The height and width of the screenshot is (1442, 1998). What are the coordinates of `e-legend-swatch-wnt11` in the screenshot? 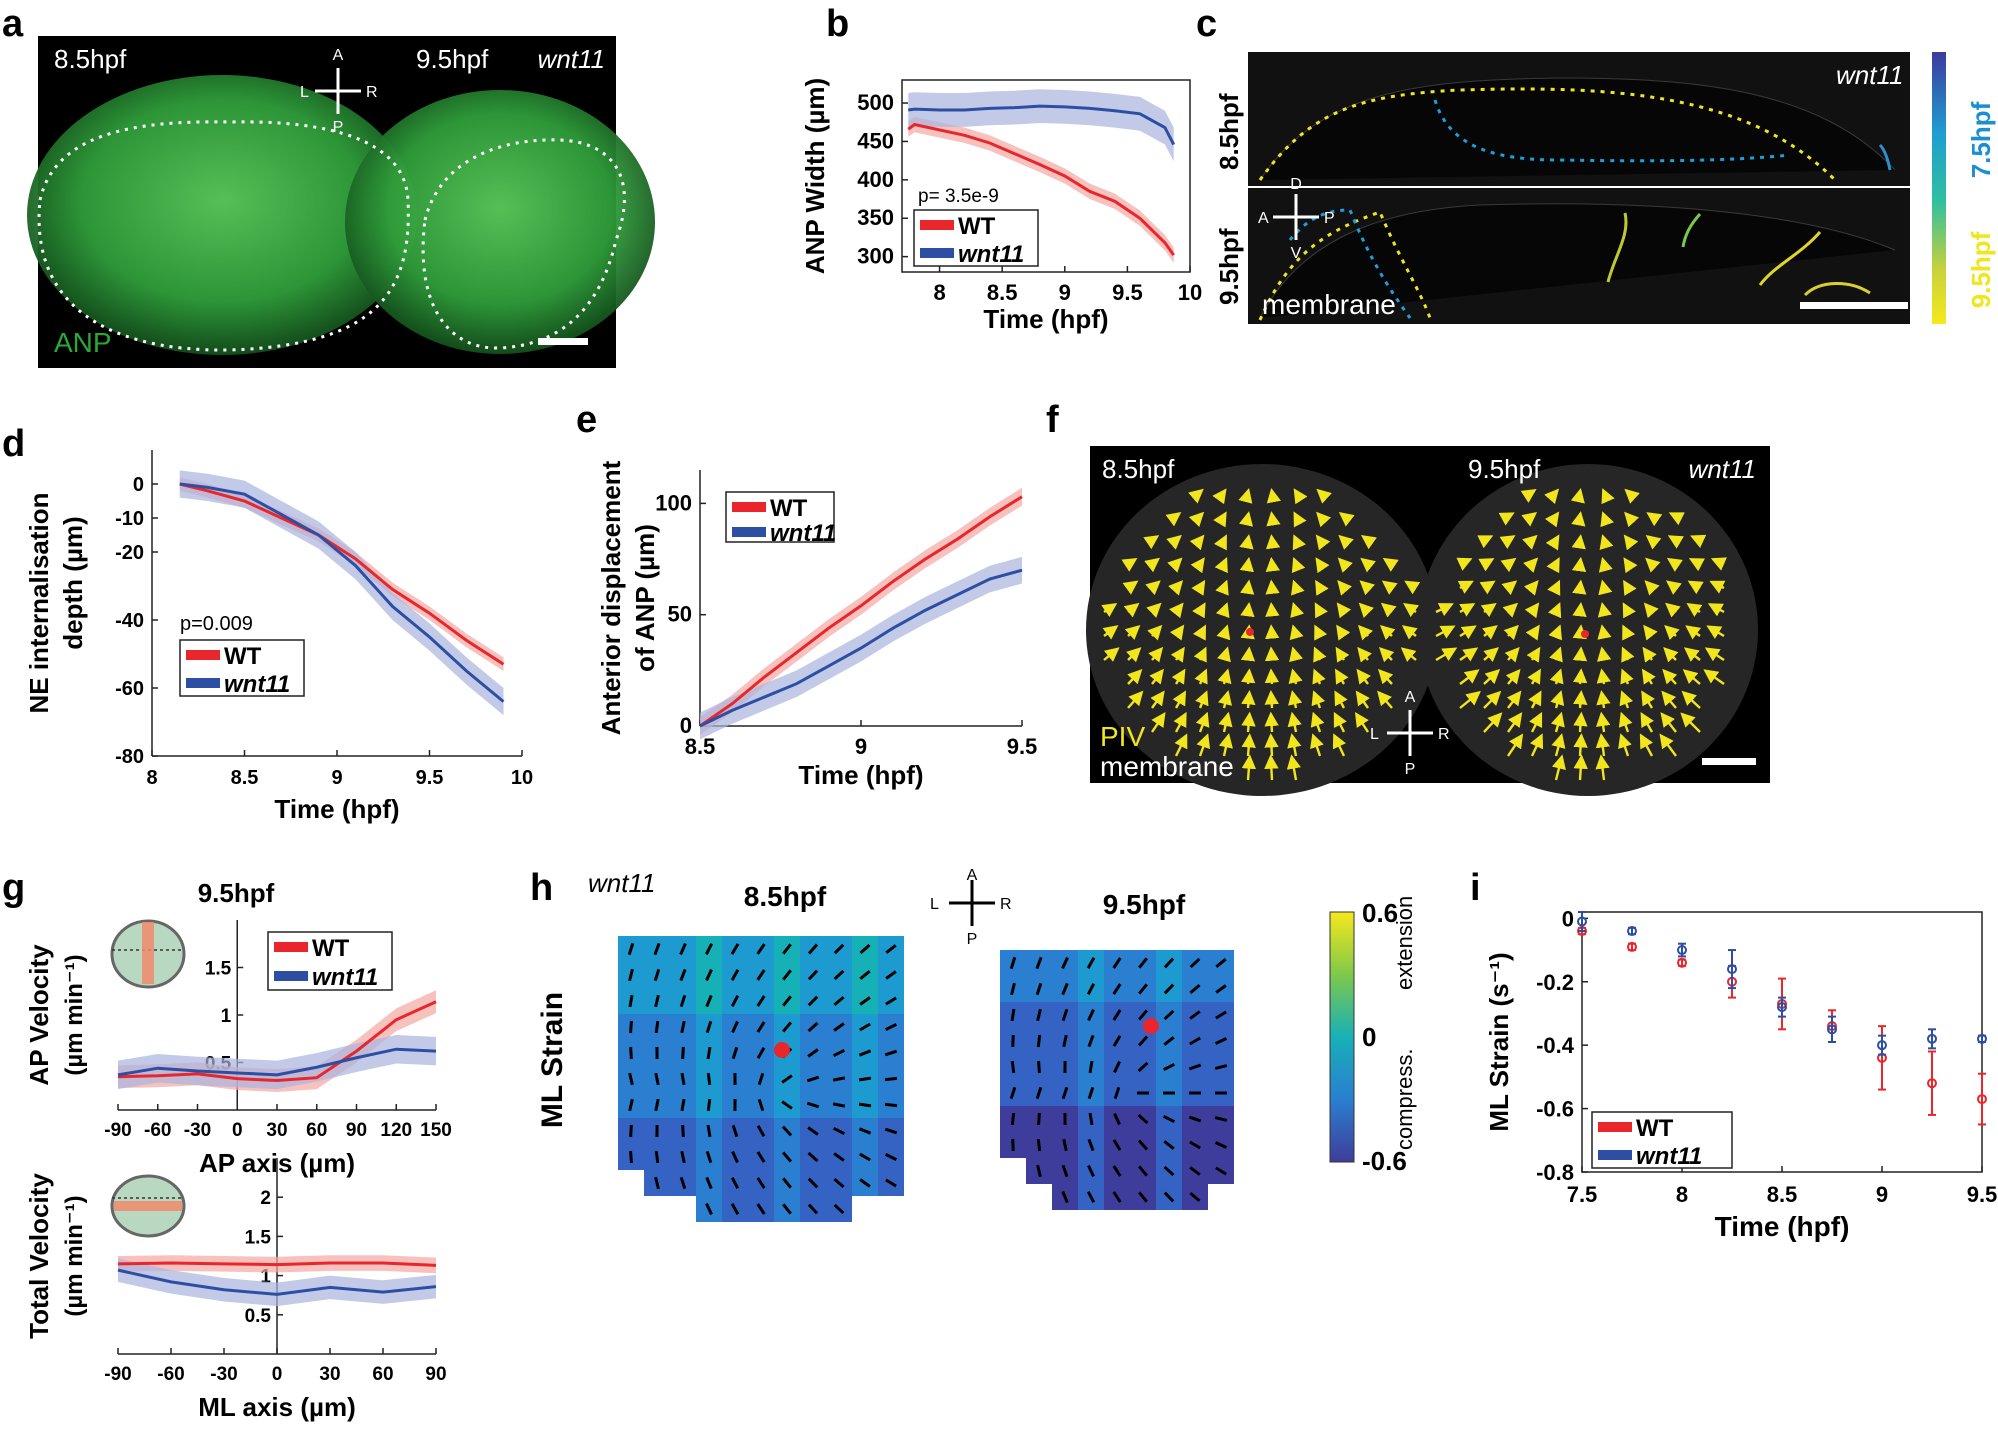 It's located at (749, 532).